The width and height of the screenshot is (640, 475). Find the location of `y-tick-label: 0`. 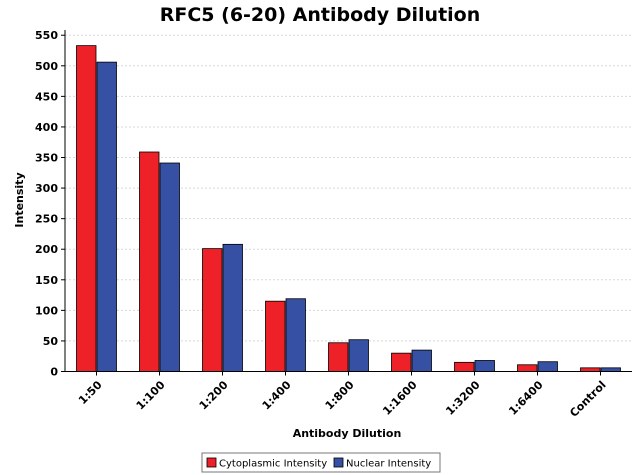

y-tick-label: 0 is located at coordinates (54, 372).